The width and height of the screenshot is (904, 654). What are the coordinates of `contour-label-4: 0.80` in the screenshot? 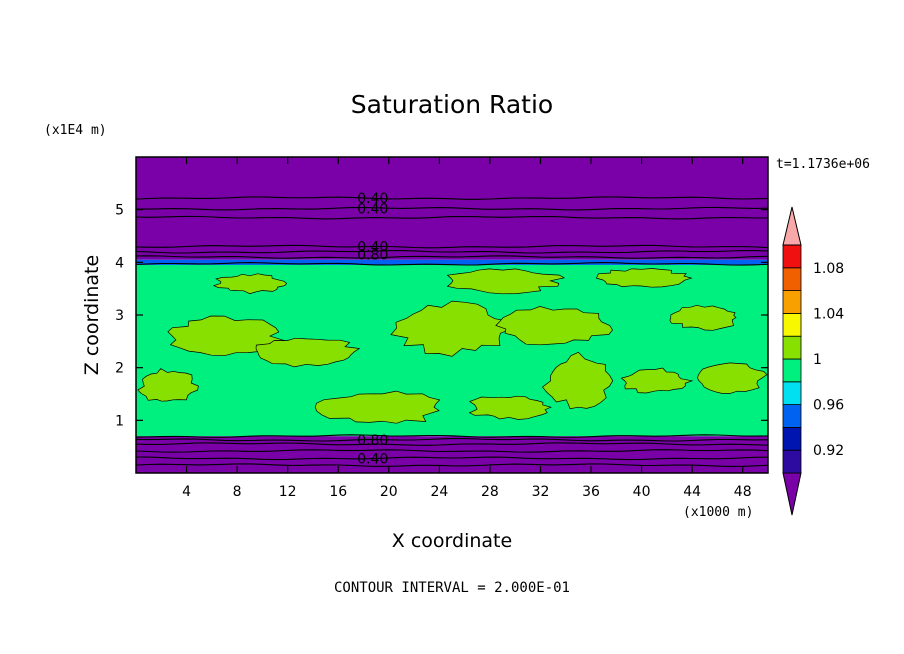 It's located at (372, 441).